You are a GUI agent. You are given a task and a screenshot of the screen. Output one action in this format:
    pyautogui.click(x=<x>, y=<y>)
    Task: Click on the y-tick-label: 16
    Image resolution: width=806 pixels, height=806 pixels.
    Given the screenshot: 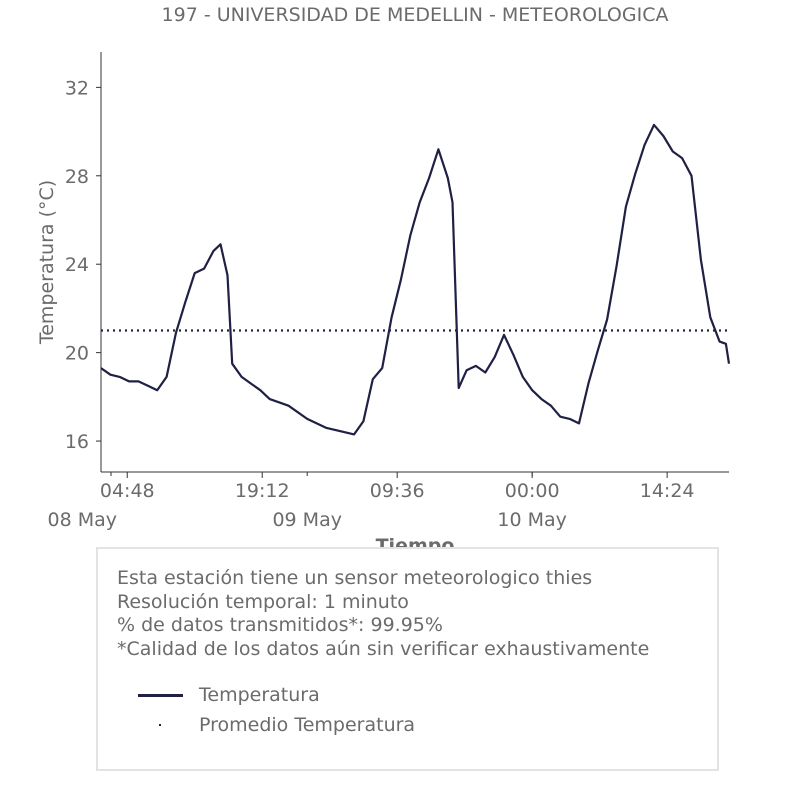 What is the action you would take?
    pyautogui.click(x=77, y=442)
    